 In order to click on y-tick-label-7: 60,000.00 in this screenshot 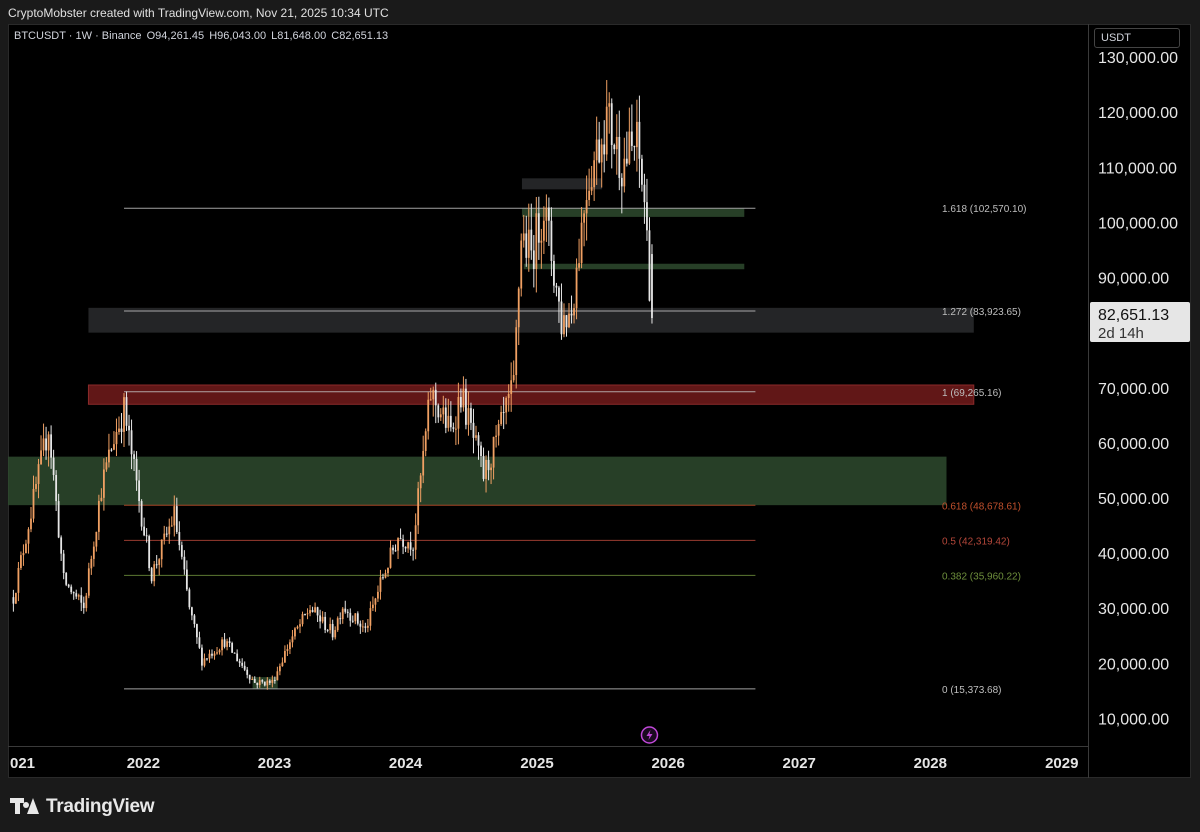, I will do `click(1133, 444)`.